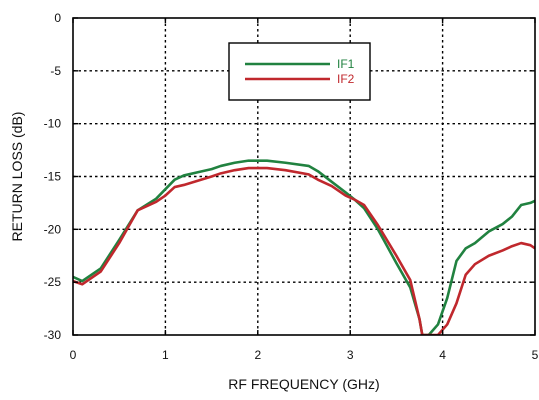 This screenshot has width=539, height=400. What do you see at coordinates (73, 355) in the screenshot?
I see `x-tick-label: 0` at bounding box center [73, 355].